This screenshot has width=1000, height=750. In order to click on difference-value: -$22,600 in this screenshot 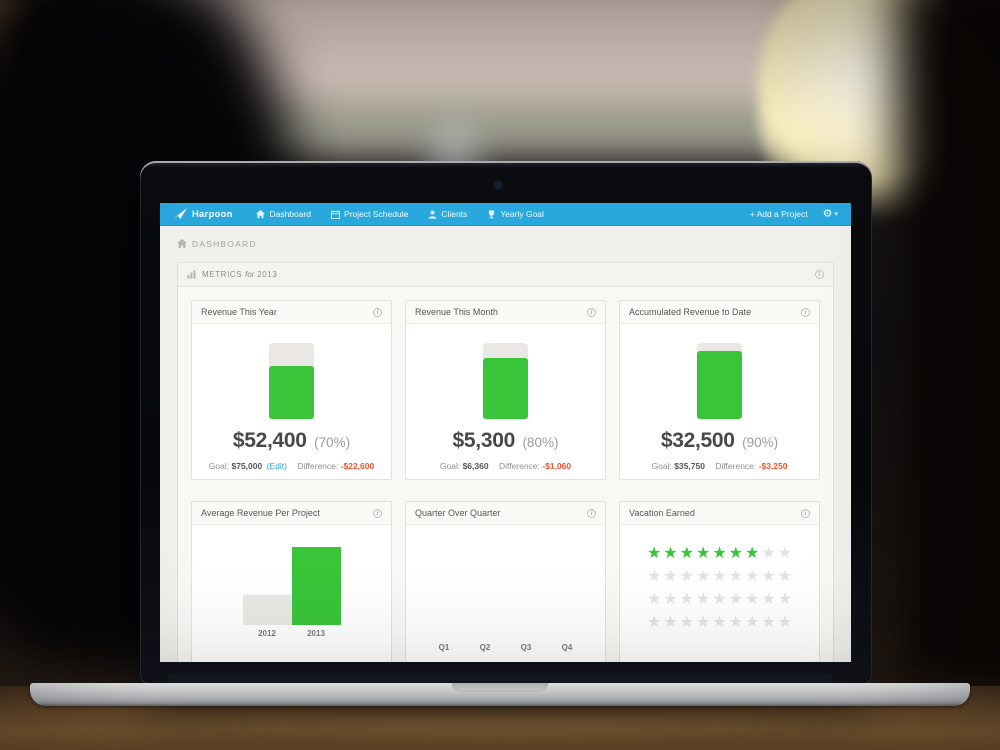, I will do `click(357, 466)`.